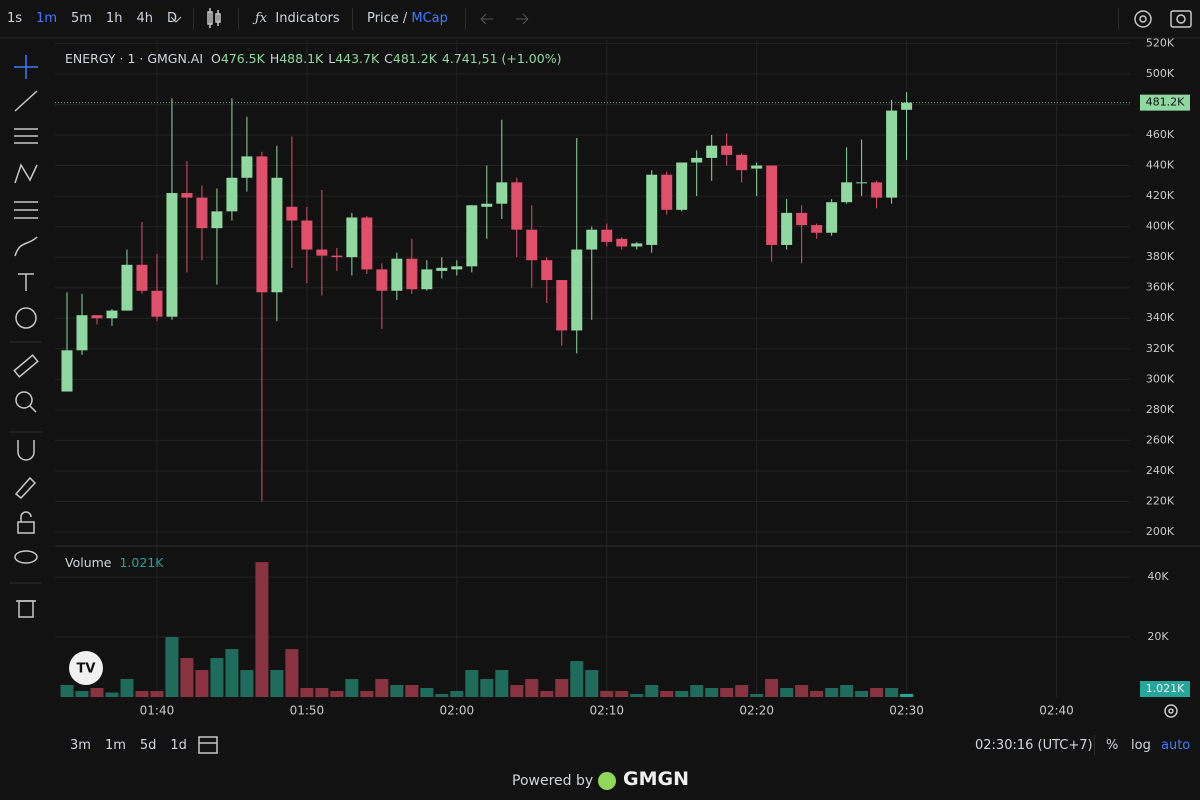  I want to click on range-button: 1m, so click(115, 745).